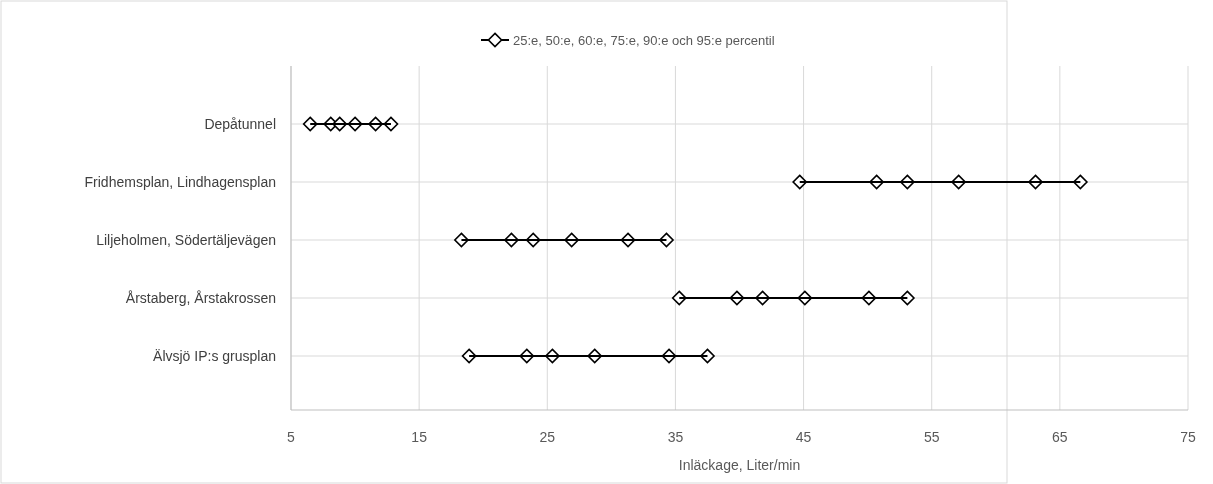 The width and height of the screenshot is (1213, 484). I want to click on x-axis-title: Inläckage, Liter/min, so click(739, 465).